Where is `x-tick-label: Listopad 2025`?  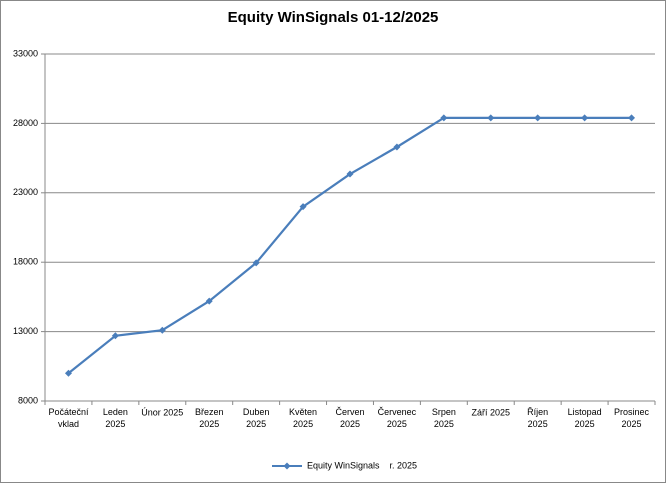
x-tick-label: Listopad 2025 is located at coordinates (585, 418).